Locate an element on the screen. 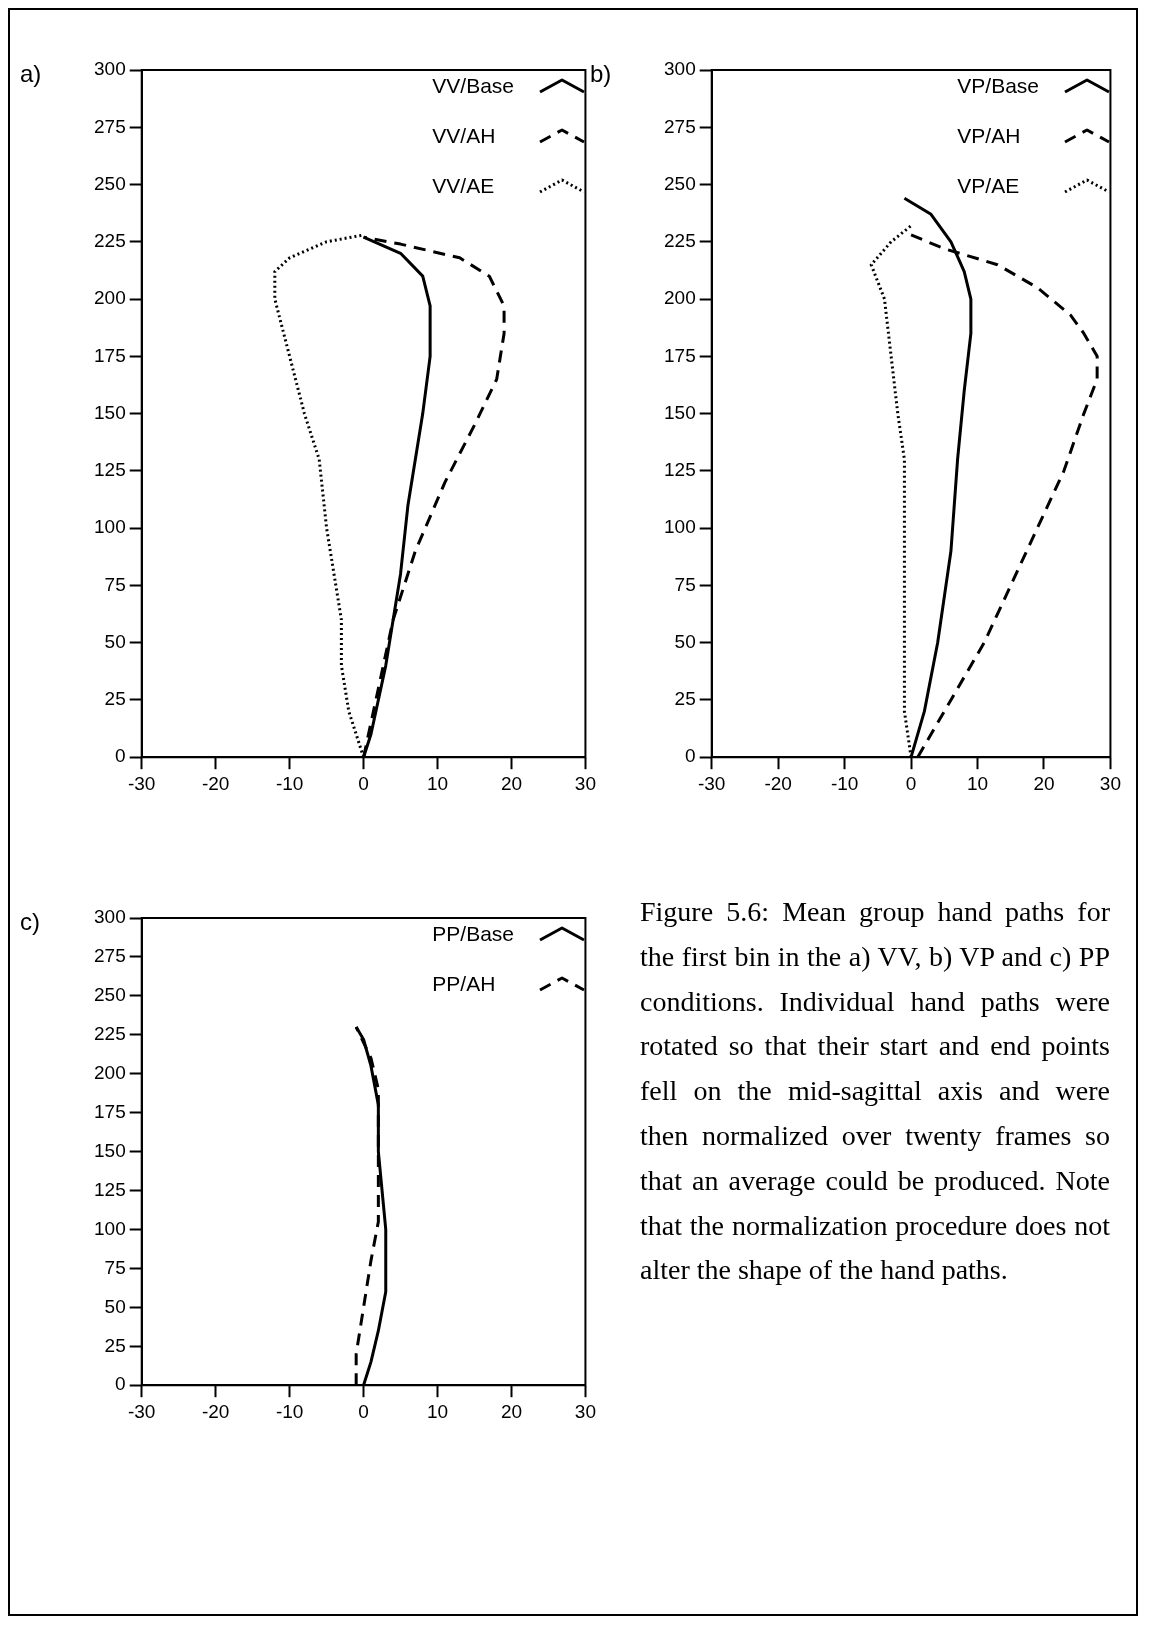  legend-label: VP/AH is located at coordinates (989, 136).